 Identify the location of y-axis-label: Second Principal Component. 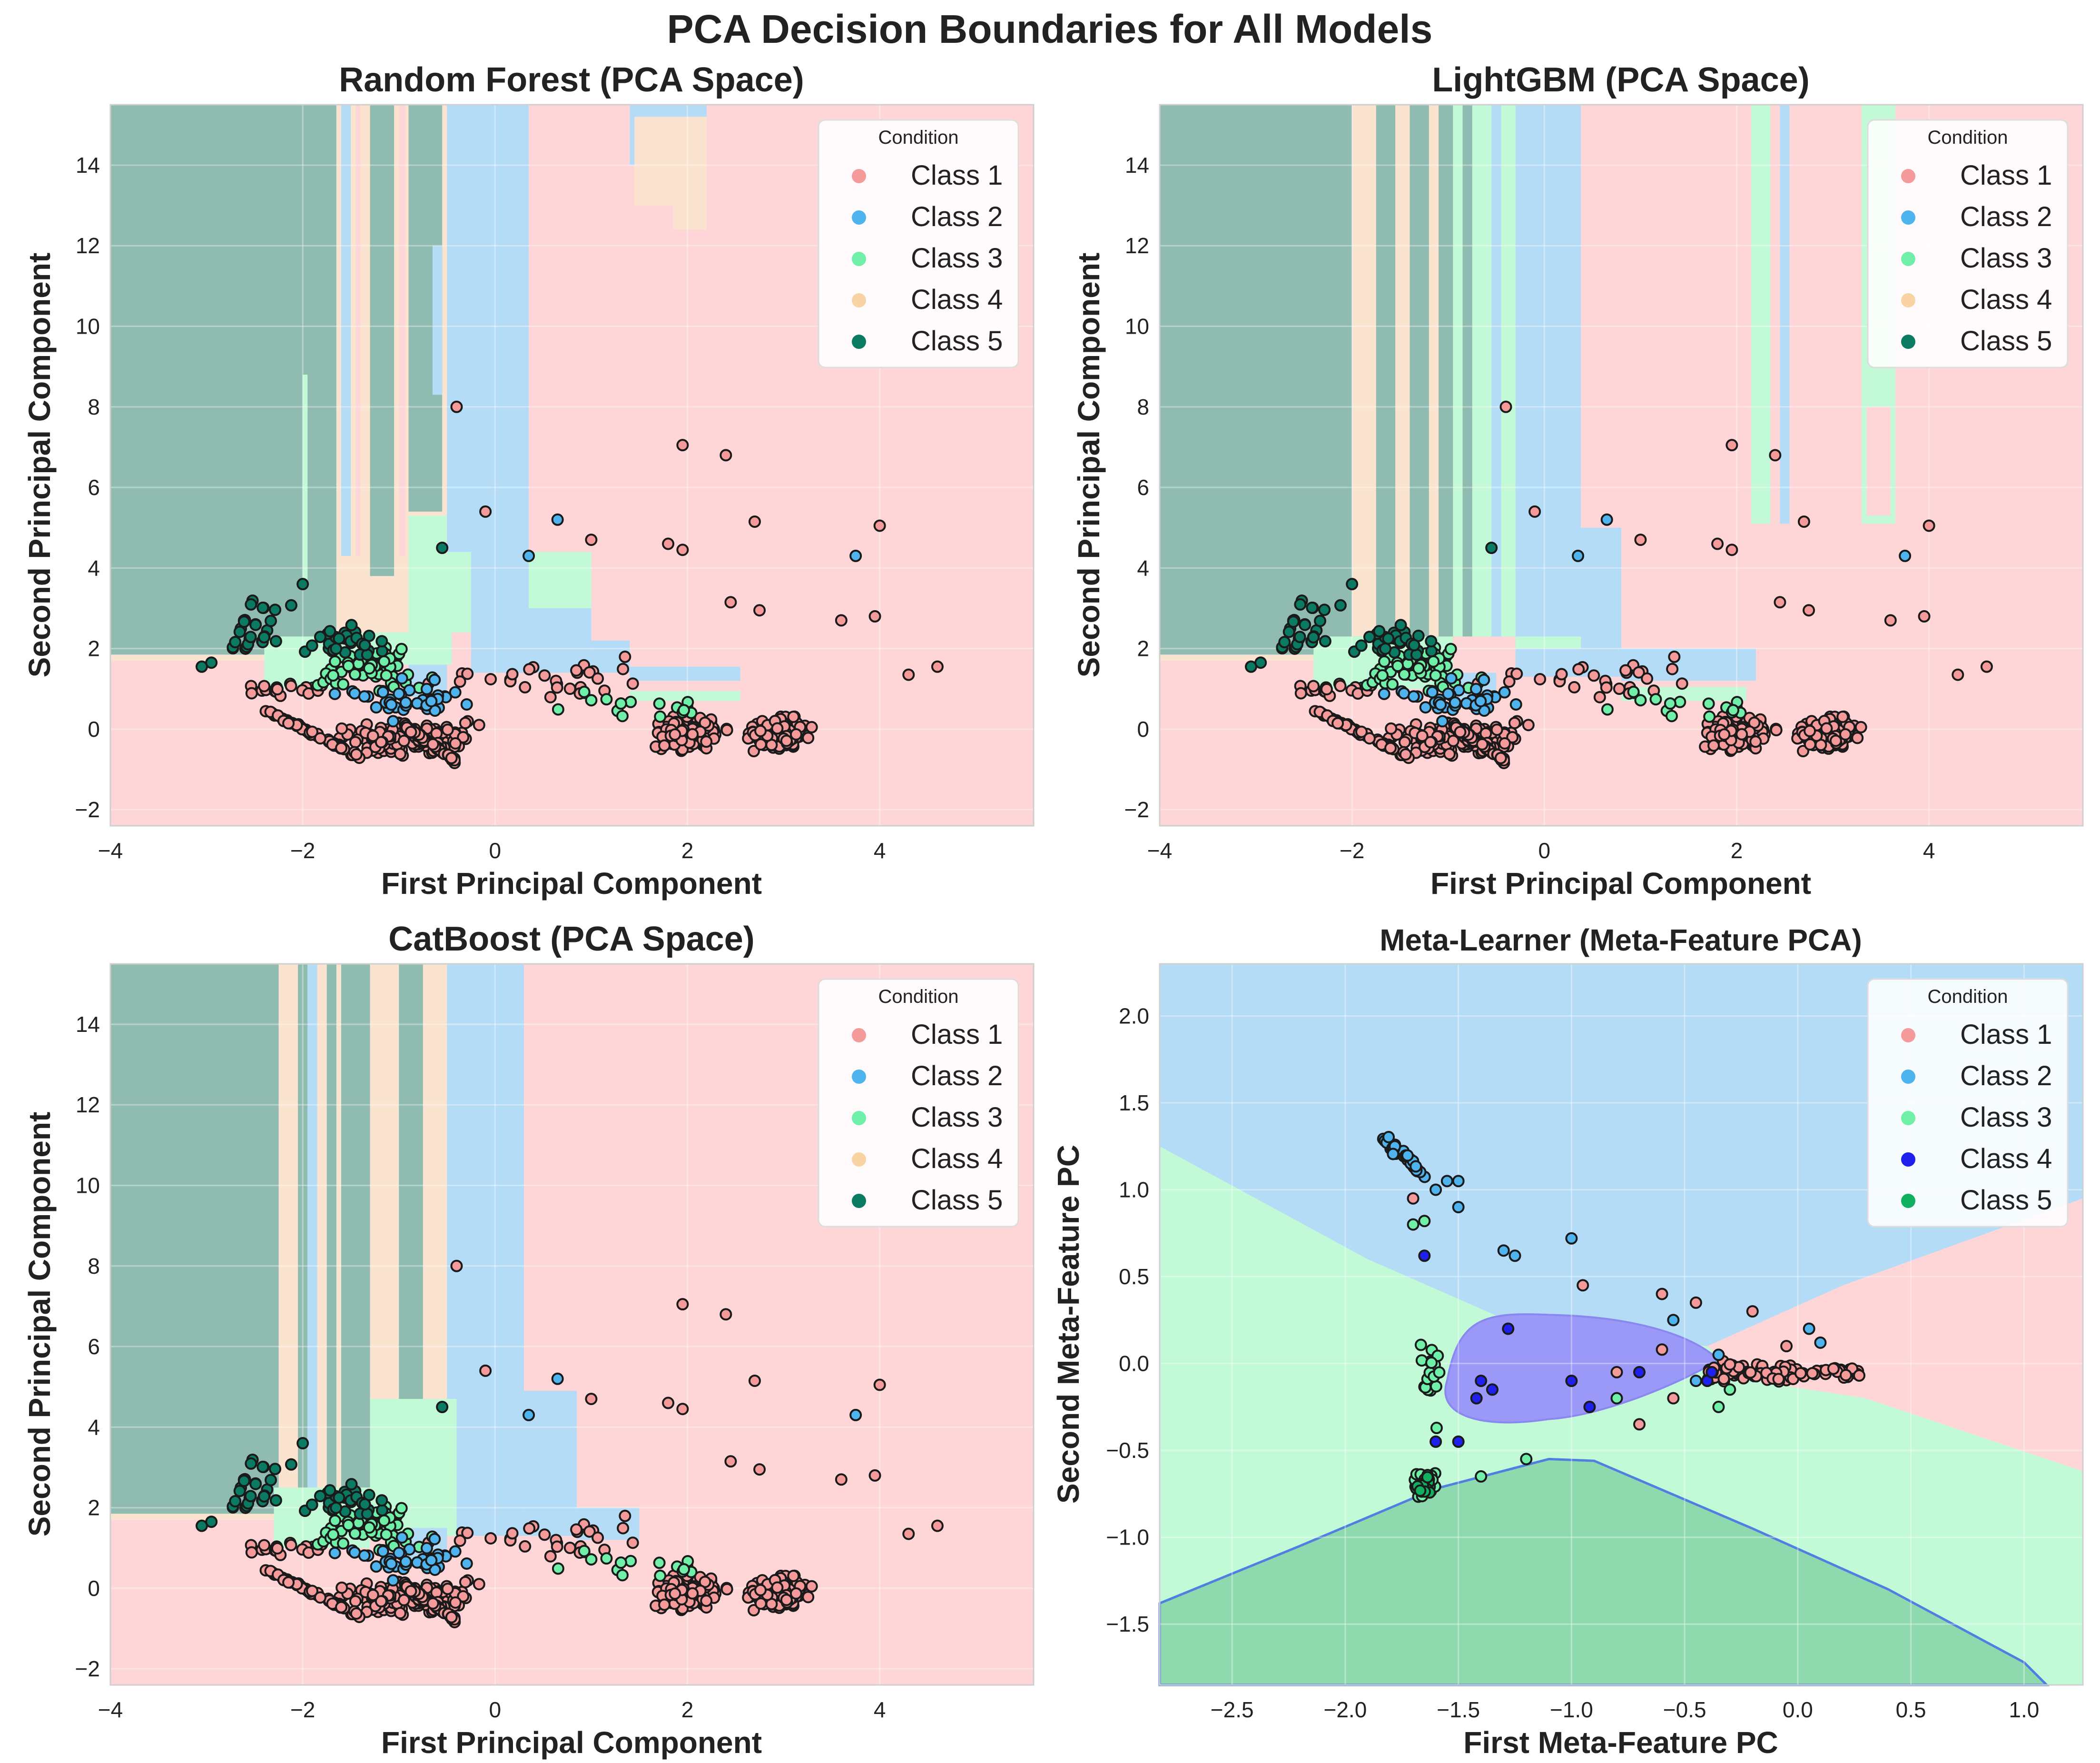
(39, 465).